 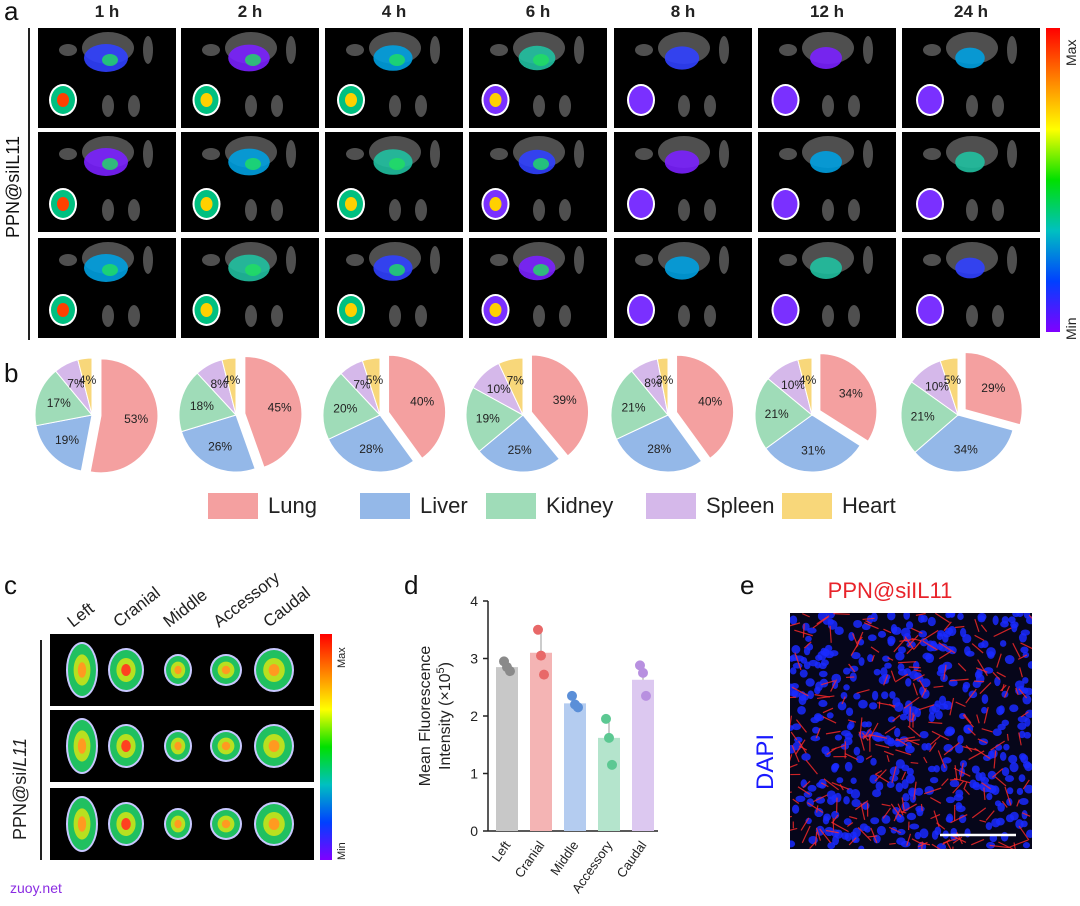 I want to click on pie-6h: 39% 25% 19% 10%7%, so click(x=527, y=413).